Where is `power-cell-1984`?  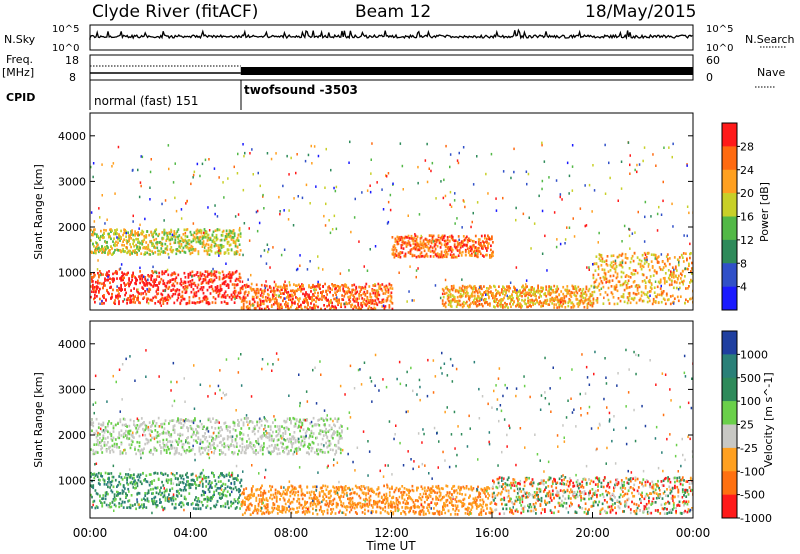 power-cell-1984 is located at coordinates (434, 244).